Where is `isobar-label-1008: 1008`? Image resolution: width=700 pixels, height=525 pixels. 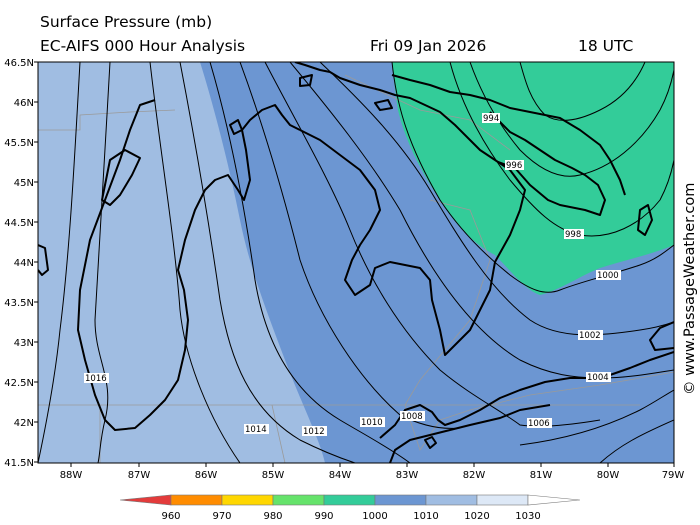
isobar-label-1008: 1008 is located at coordinates (412, 417).